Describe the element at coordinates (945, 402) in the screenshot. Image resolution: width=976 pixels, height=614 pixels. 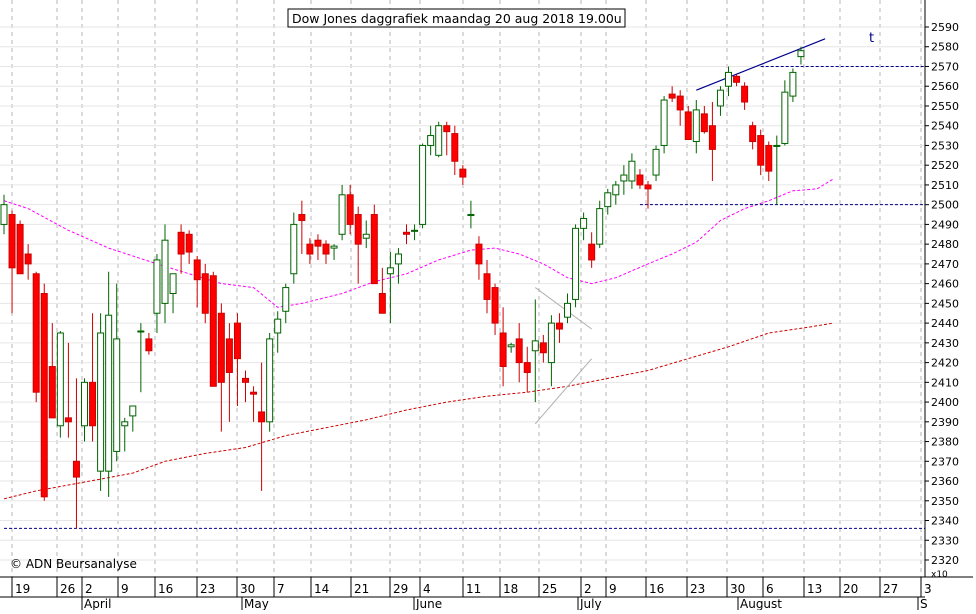
I see `y-tick-label: 2400` at that location.